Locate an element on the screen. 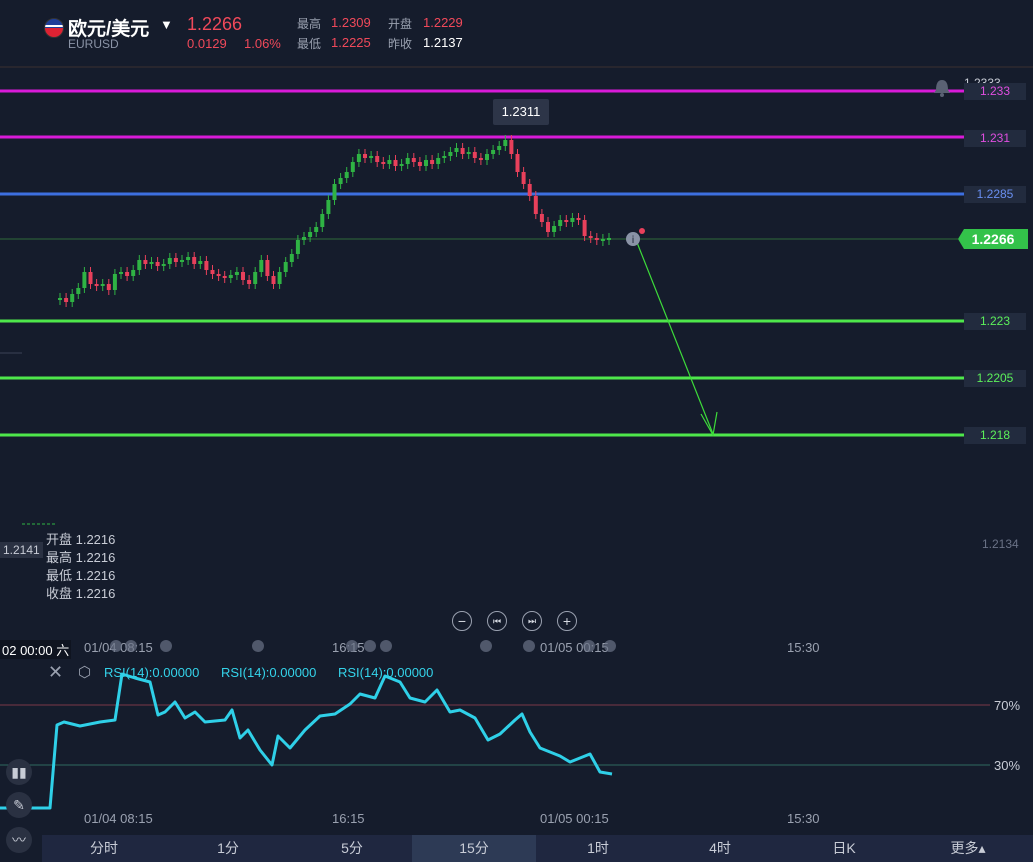 This screenshot has height=862, width=1033. close-icon: ✕ is located at coordinates (56, 672).